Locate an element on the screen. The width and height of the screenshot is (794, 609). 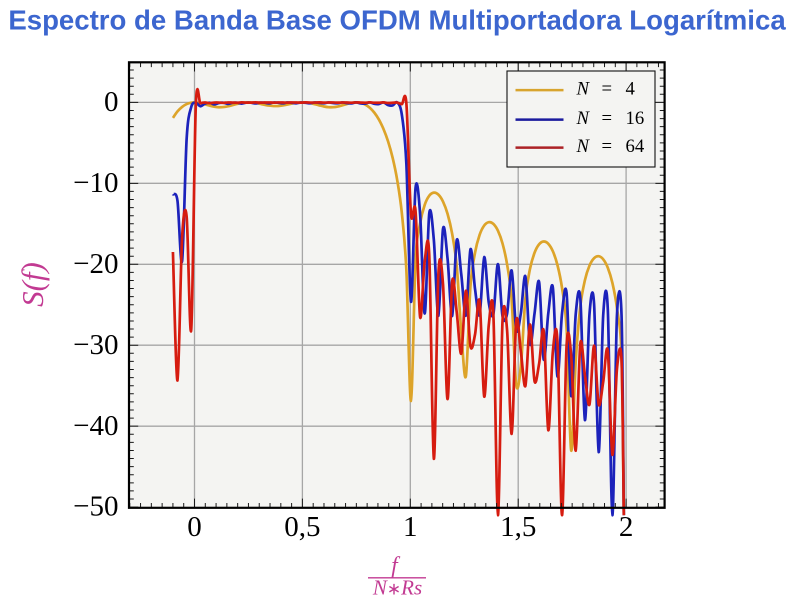
svg-text: 2 is located at coordinates (626, 527).